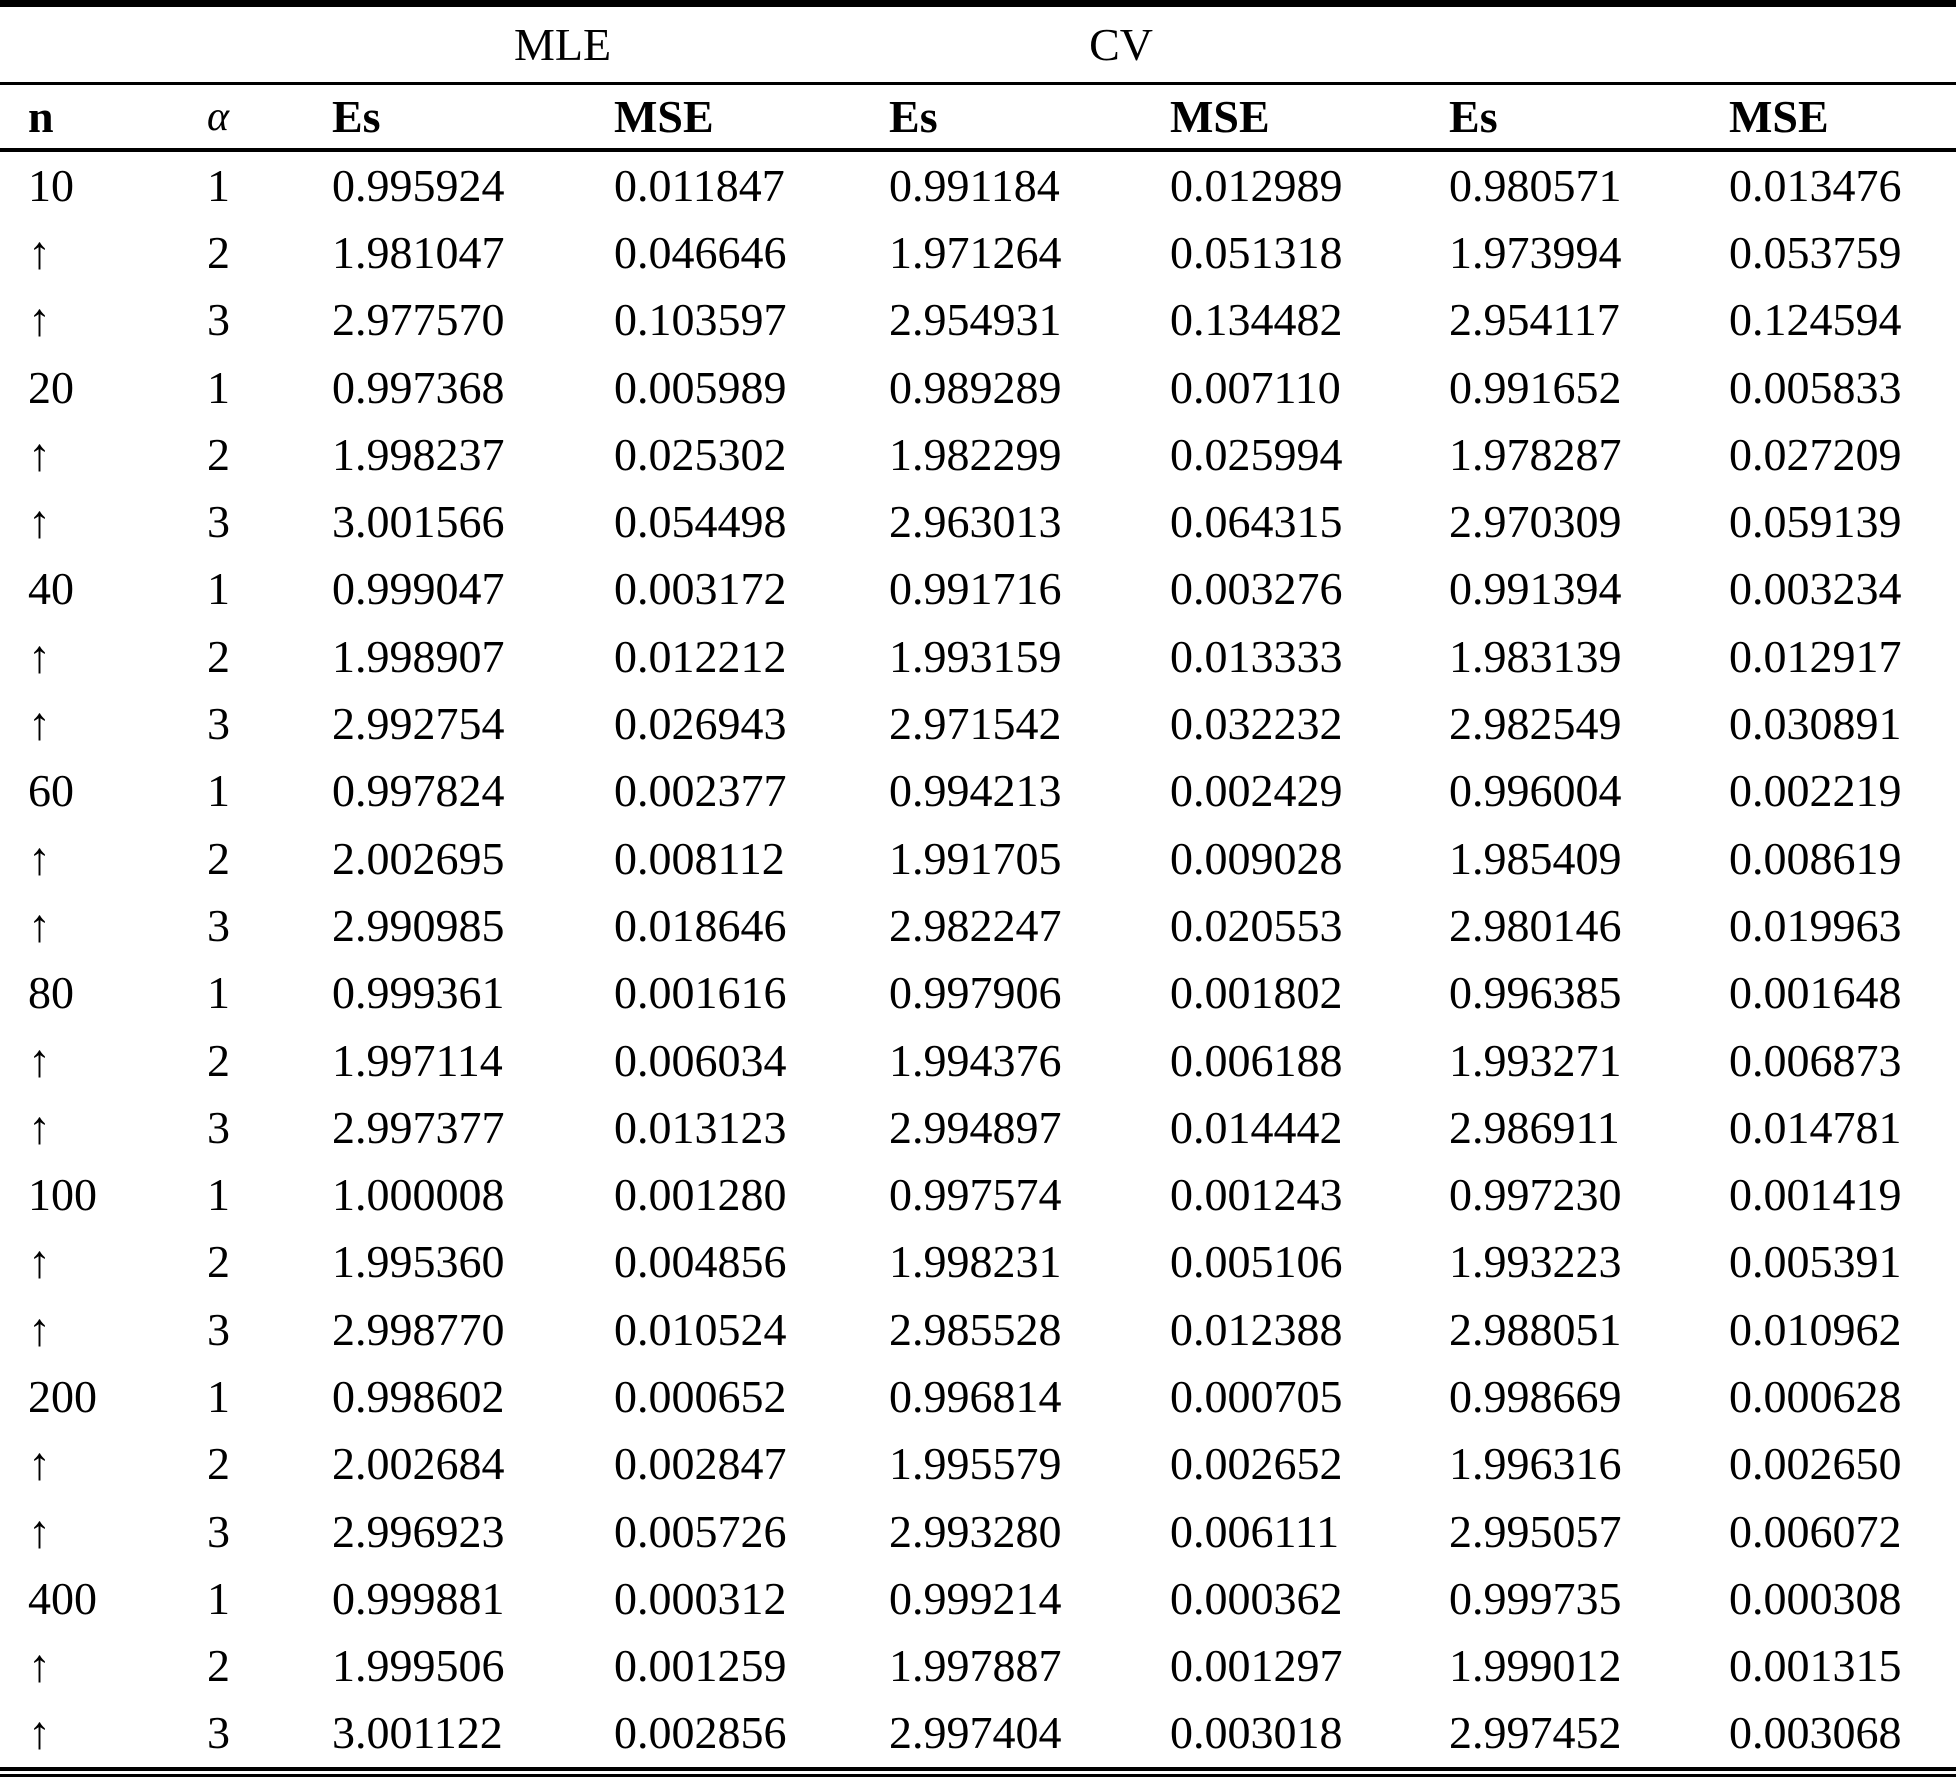  Describe the element at coordinates (1815, 1531) in the screenshot. I see `cell-mse-3: 0.006072` at that location.